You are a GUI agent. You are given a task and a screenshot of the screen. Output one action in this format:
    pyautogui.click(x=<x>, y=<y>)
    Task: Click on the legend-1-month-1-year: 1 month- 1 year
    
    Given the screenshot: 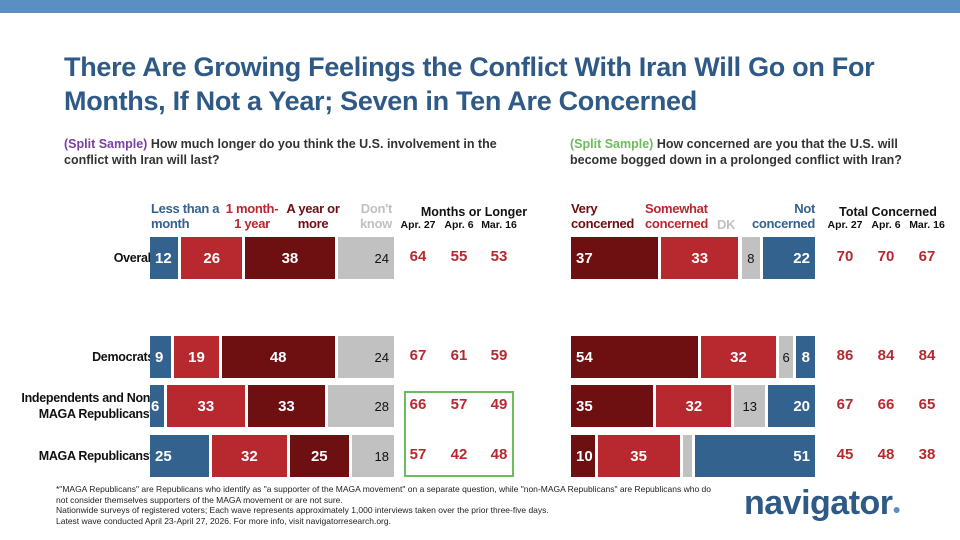 What is the action you would take?
    pyautogui.click(x=252, y=216)
    